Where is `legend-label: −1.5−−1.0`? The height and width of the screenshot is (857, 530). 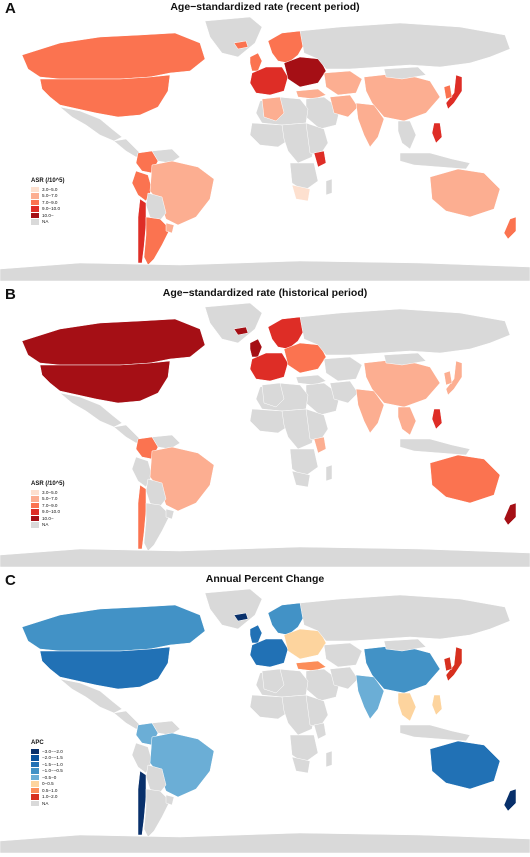 legend-label: −1.5−−1.0 is located at coordinates (52, 764).